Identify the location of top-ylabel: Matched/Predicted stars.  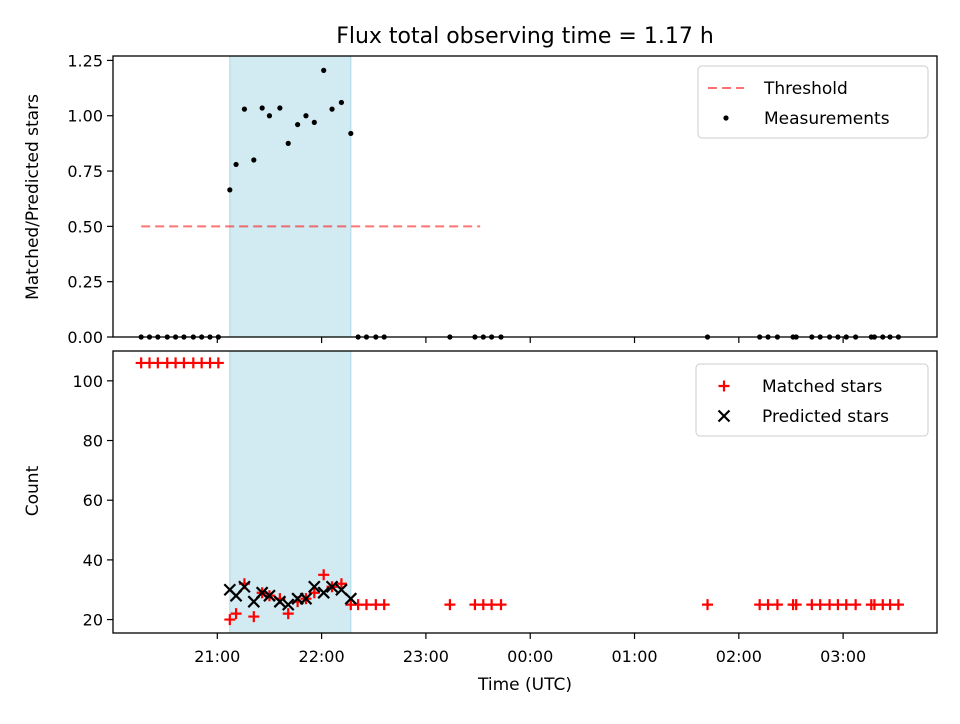
(33, 197).